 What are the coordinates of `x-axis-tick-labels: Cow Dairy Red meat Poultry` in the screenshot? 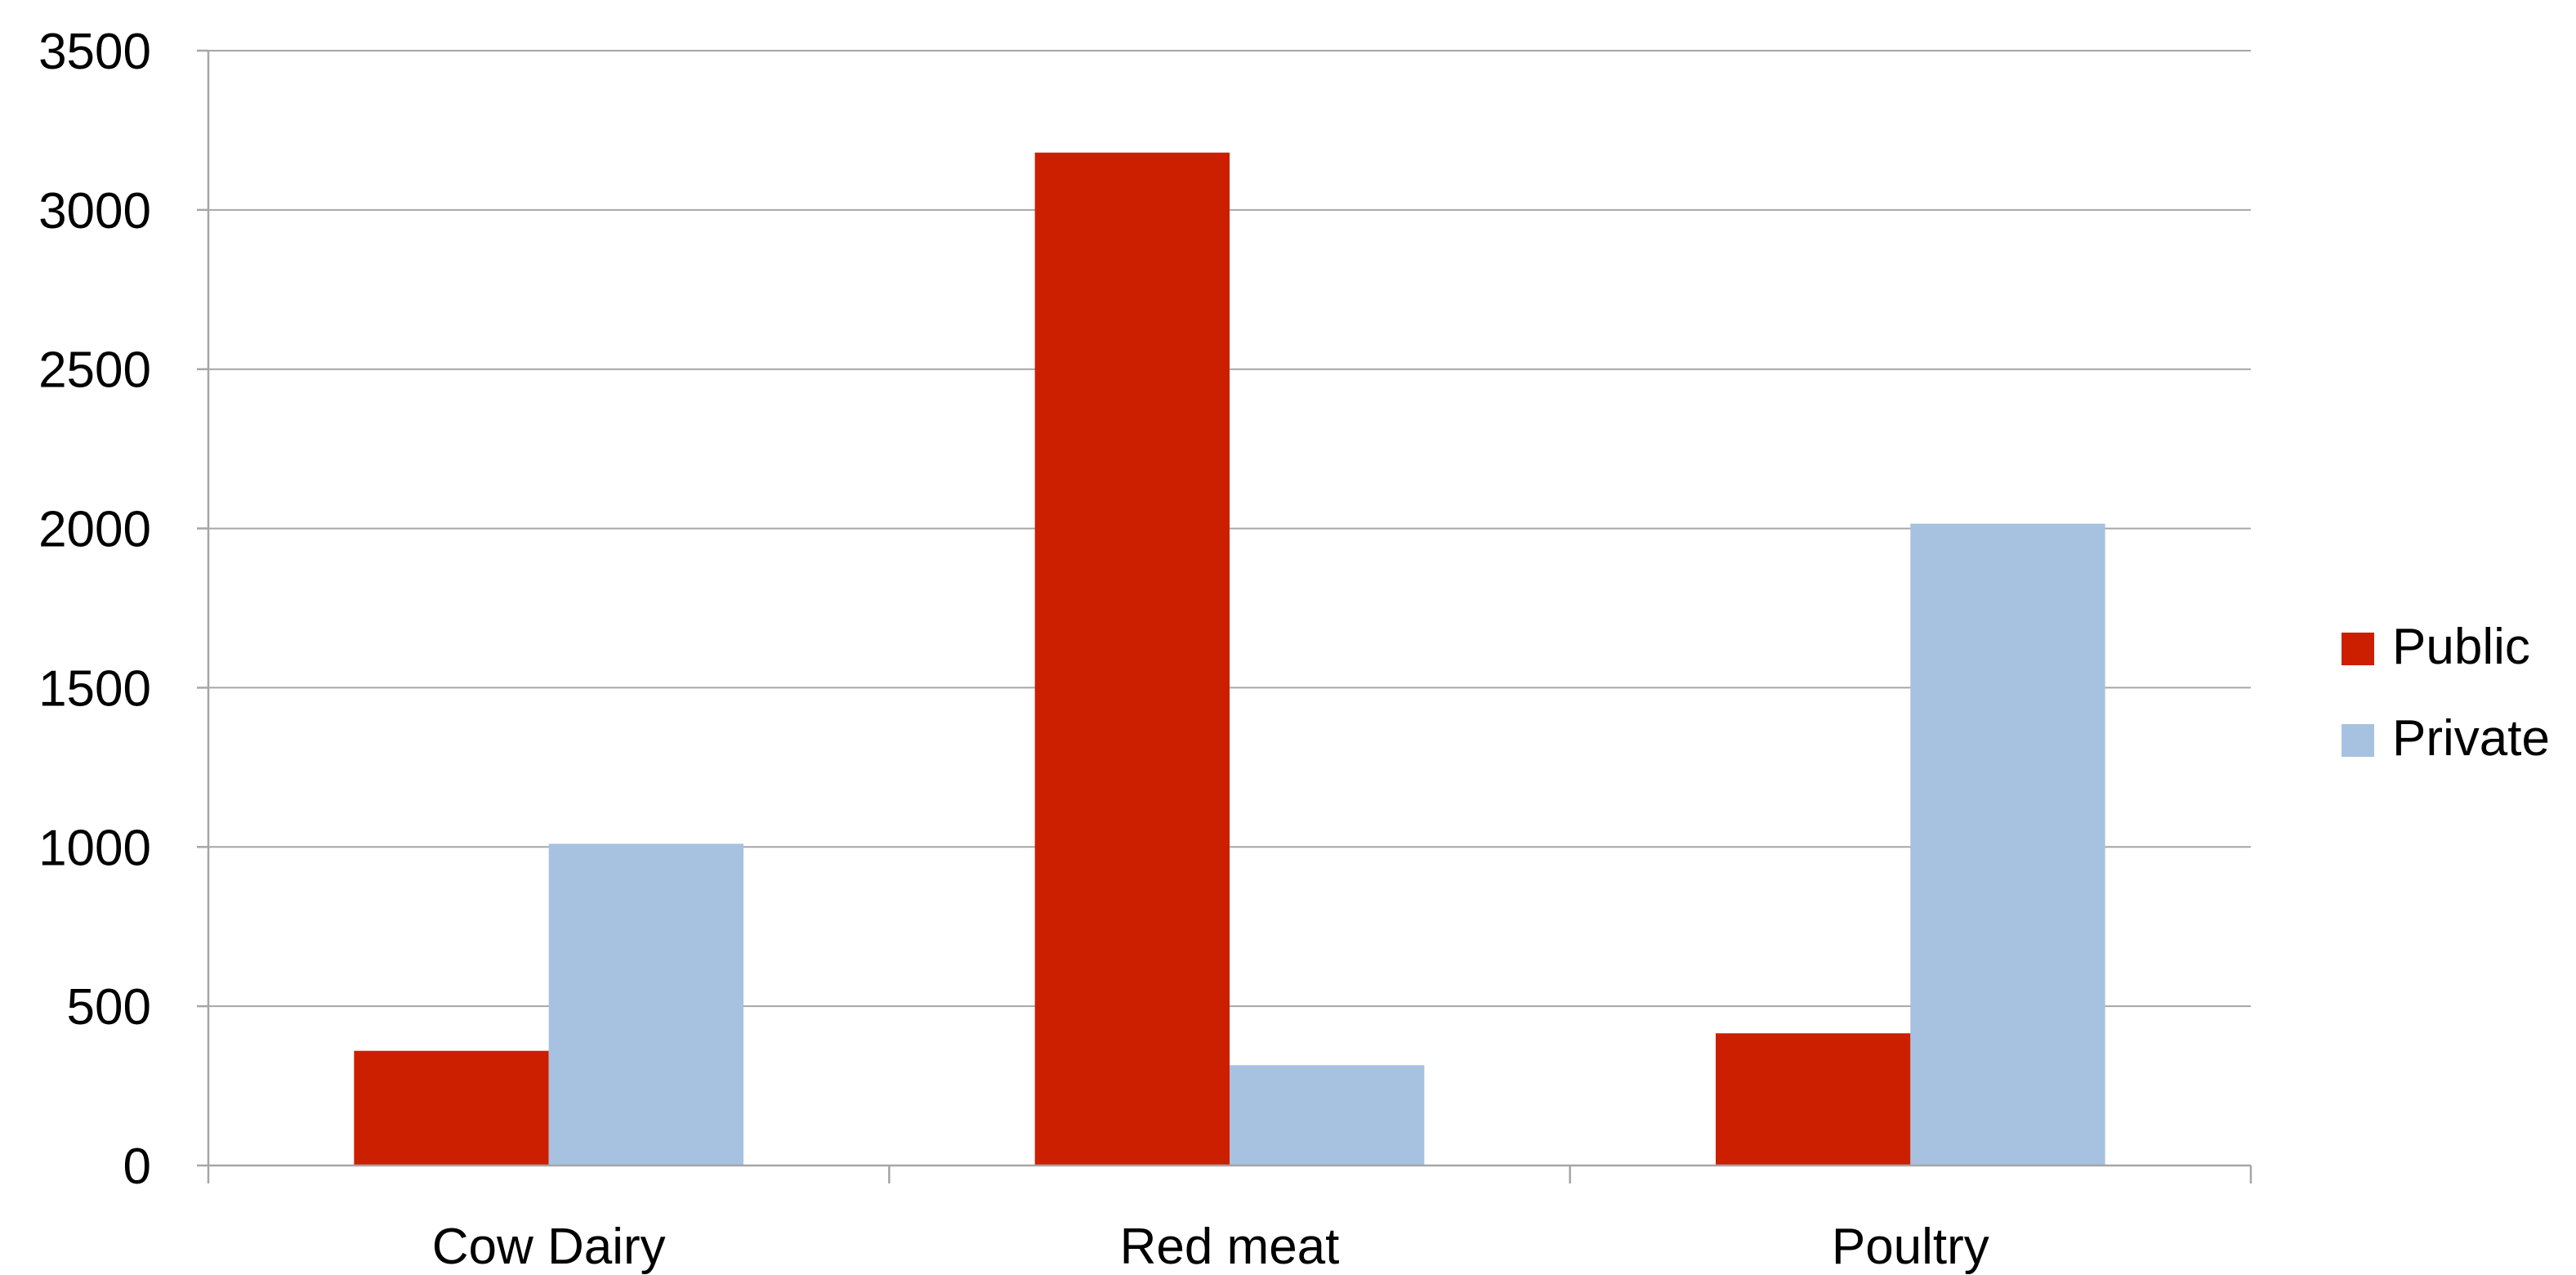 It's located at (1210, 1247).